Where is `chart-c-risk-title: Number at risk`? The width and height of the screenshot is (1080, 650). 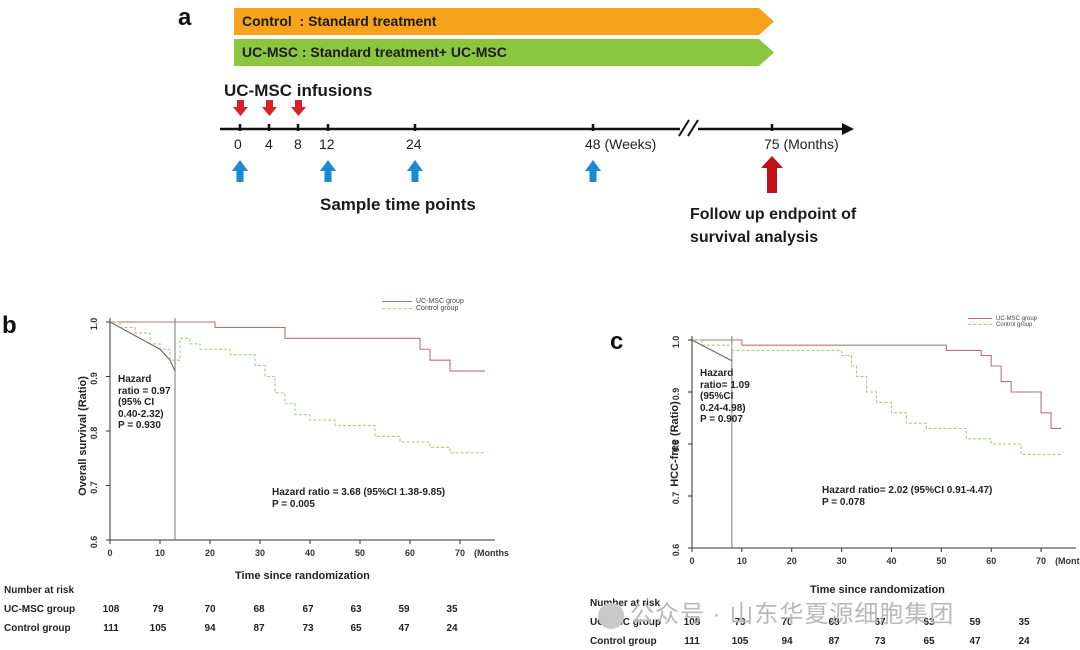
chart-c-risk-title: Number at risk is located at coordinates (625, 603).